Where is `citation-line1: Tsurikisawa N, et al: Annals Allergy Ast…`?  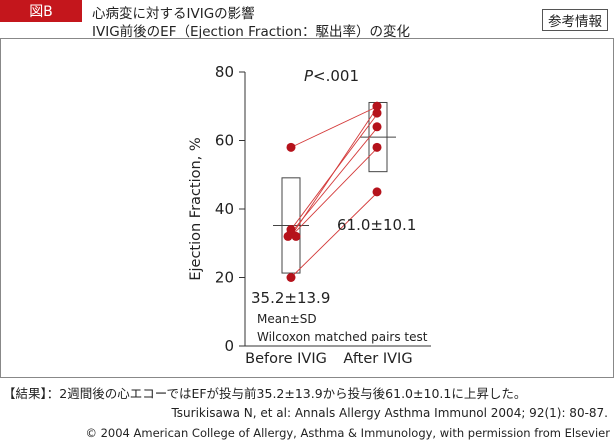
citation-line1: Tsurikisawa N, et al: Annals Allergy Ast… is located at coordinates (389, 413).